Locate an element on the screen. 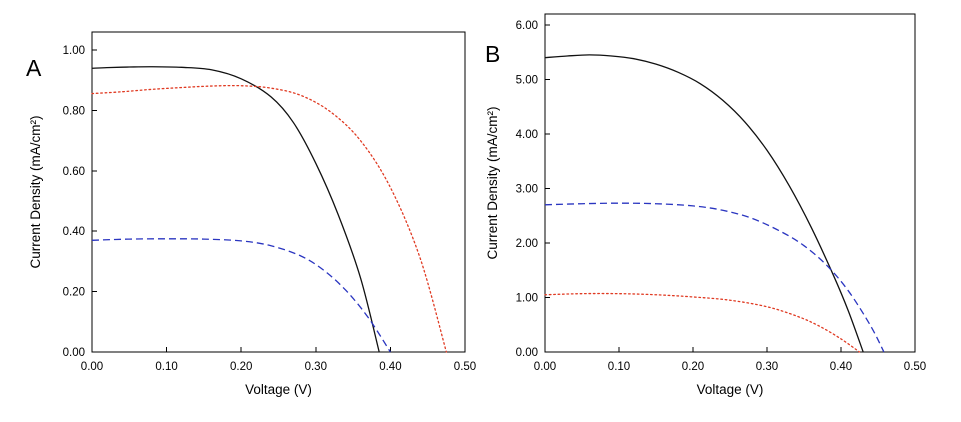 The height and width of the screenshot is (422, 961). y-tick-label: 6.00 is located at coordinates (527, 26).